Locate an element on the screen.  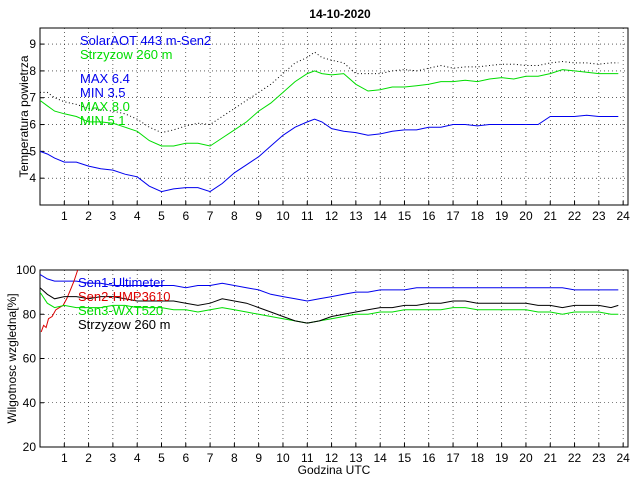
stat-annotation: MAX 8.0 is located at coordinates (105, 106).